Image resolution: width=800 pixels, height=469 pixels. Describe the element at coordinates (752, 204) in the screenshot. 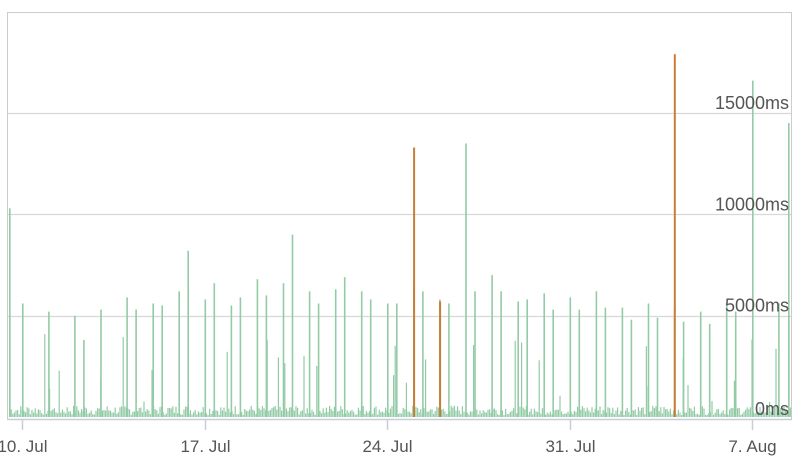

I see `y-tick-label: 10000ms` at that location.